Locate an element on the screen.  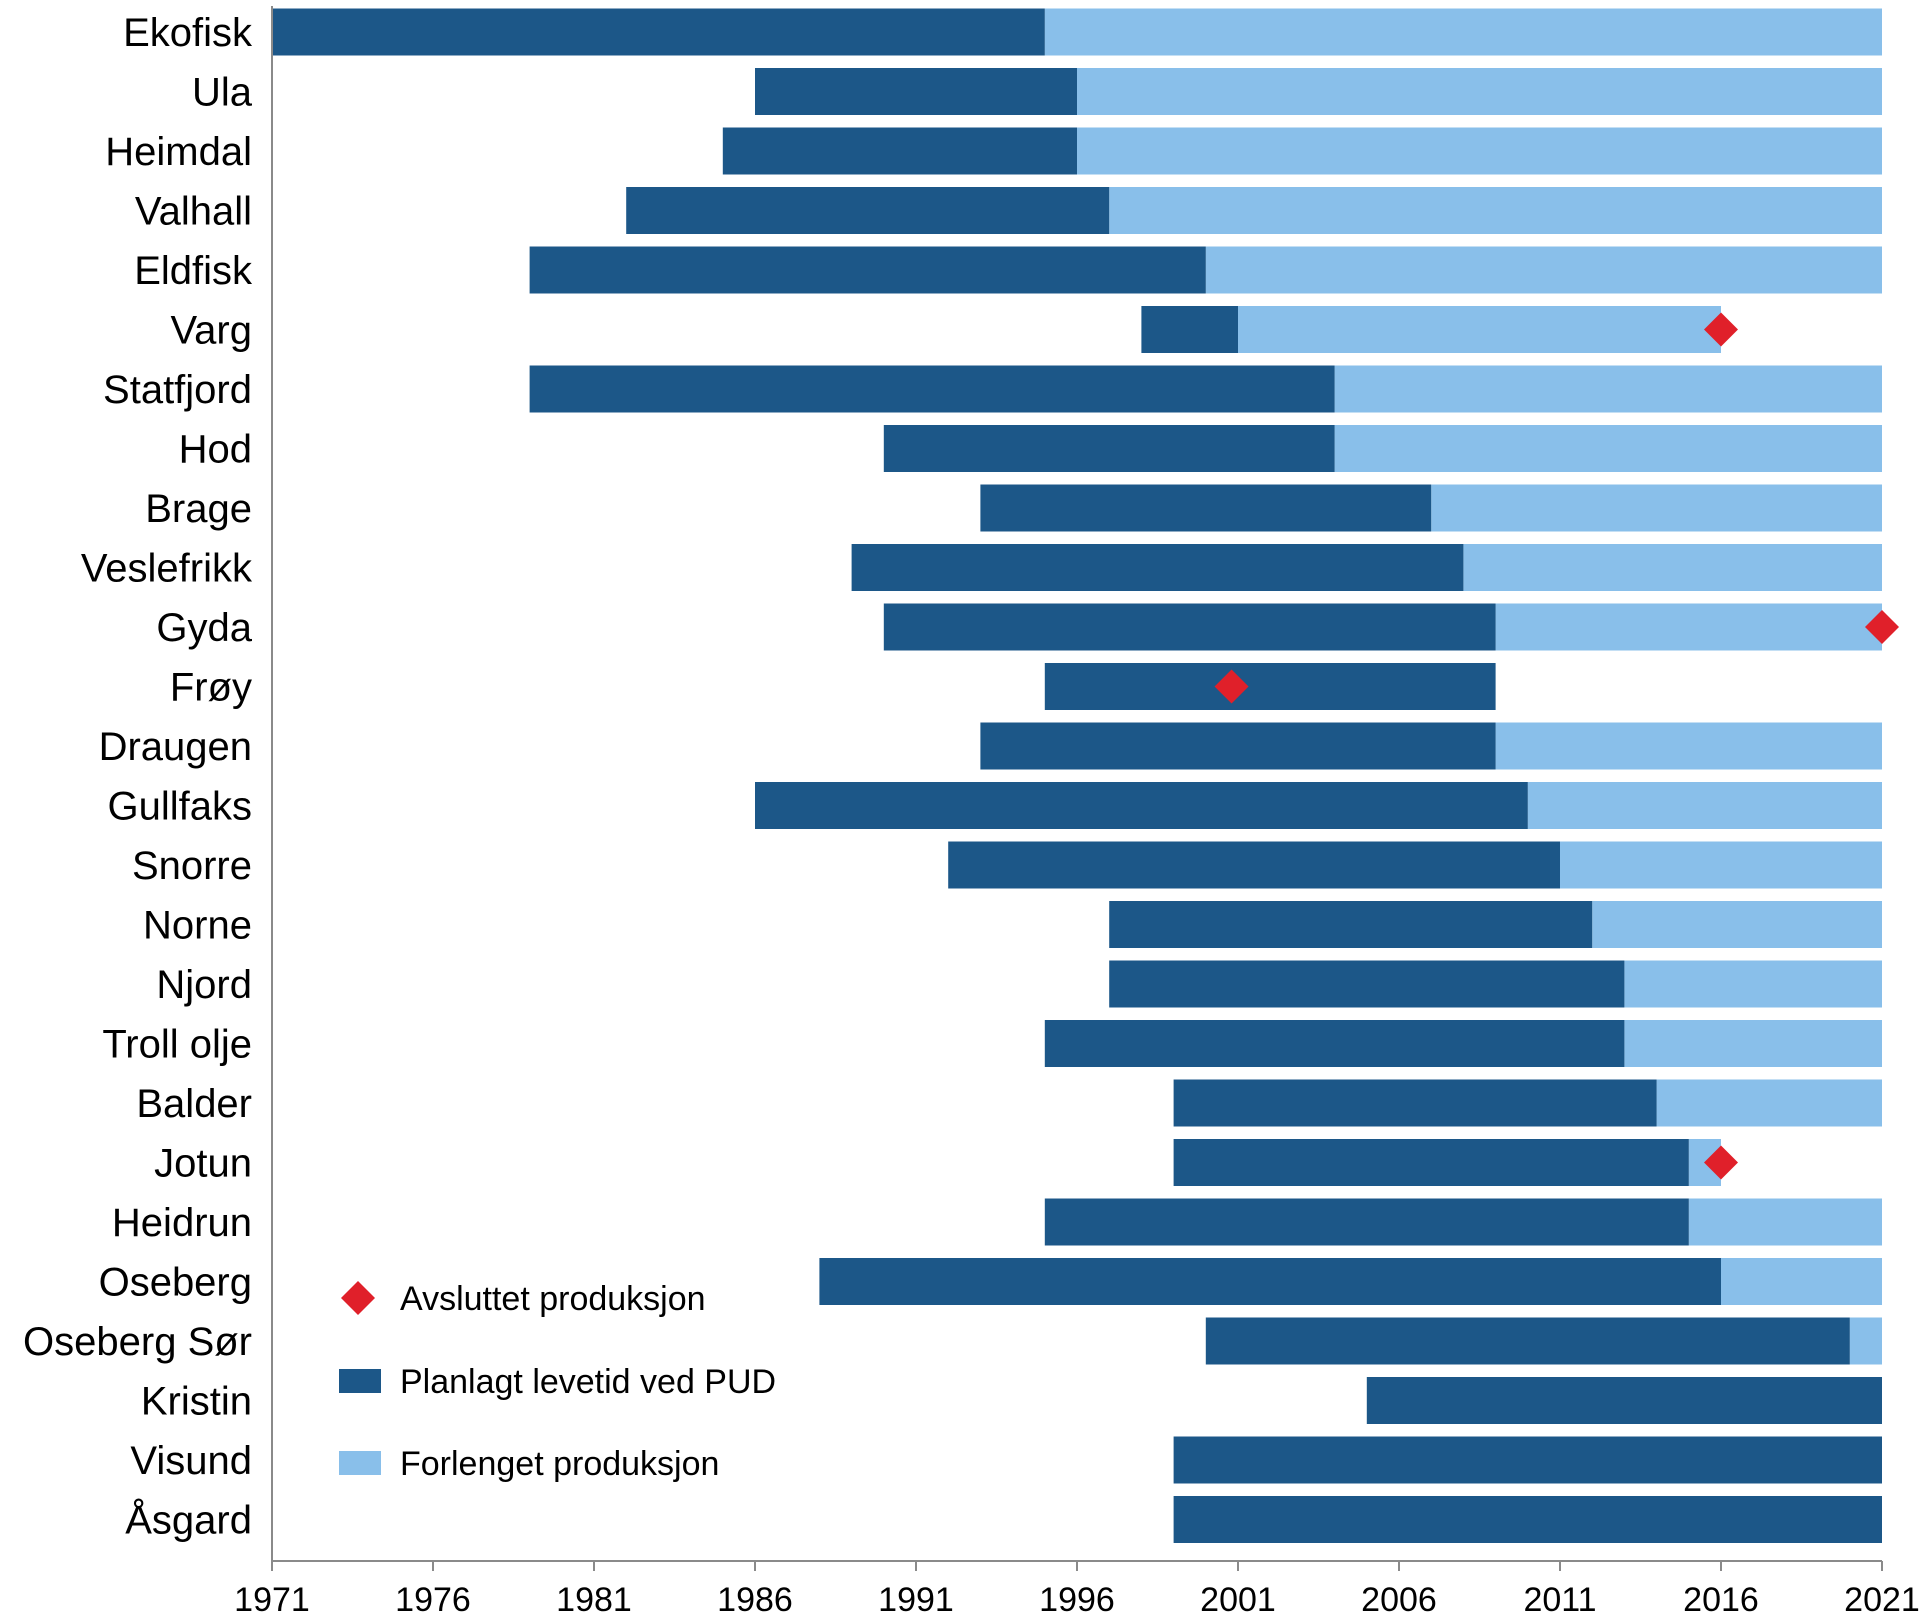
field-label: Norne is located at coordinates (197, 926).